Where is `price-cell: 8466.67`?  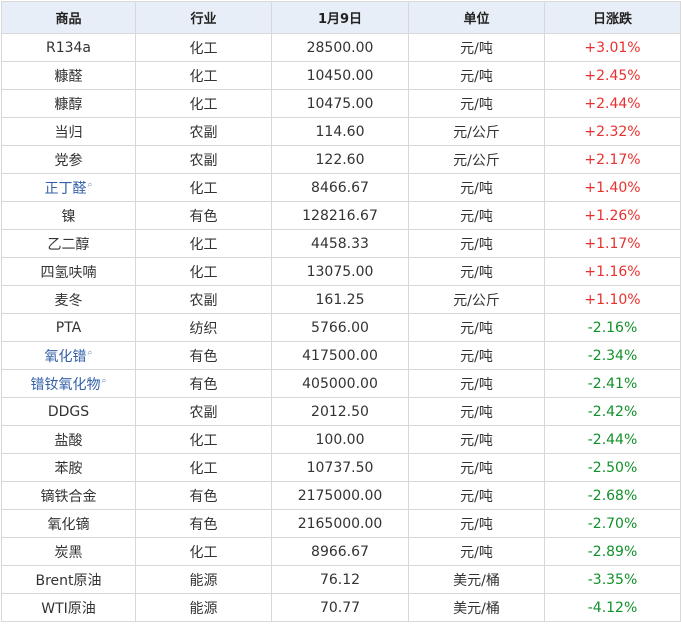 price-cell: 8466.67 is located at coordinates (340, 187).